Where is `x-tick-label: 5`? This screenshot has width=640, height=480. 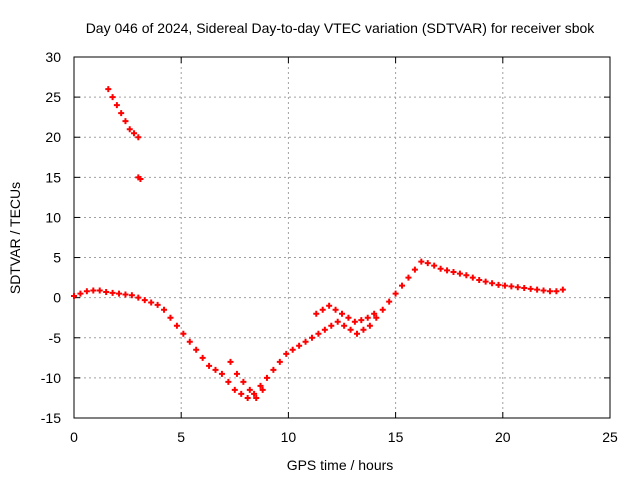
x-tick-label: 5 is located at coordinates (181, 437).